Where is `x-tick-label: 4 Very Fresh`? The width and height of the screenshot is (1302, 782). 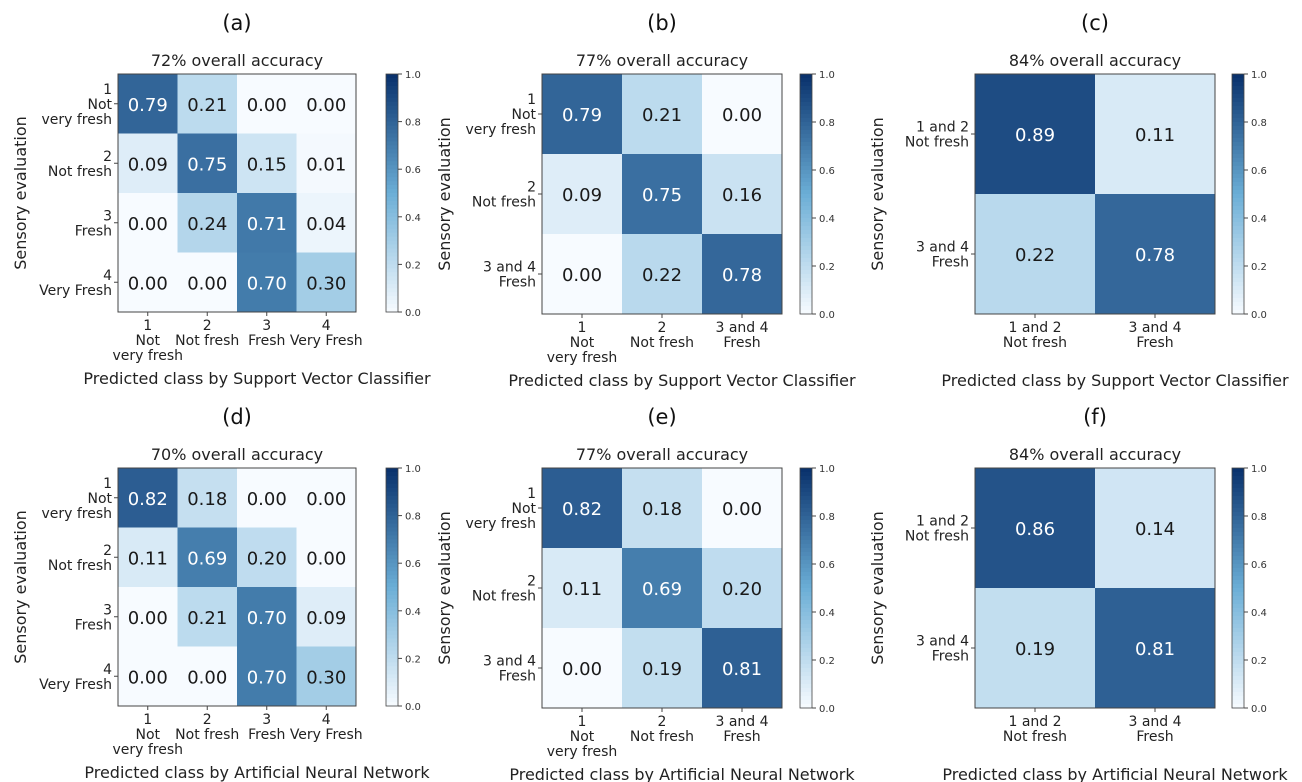
x-tick-label: 4 Very Fresh is located at coordinates (326, 727).